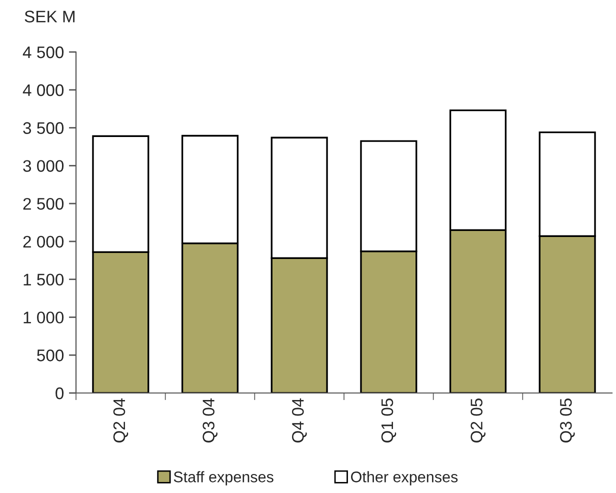 This screenshot has height=493, width=616. Describe the element at coordinates (120, 420) in the screenshot. I see `x-tick-label: Q2 04` at that location.